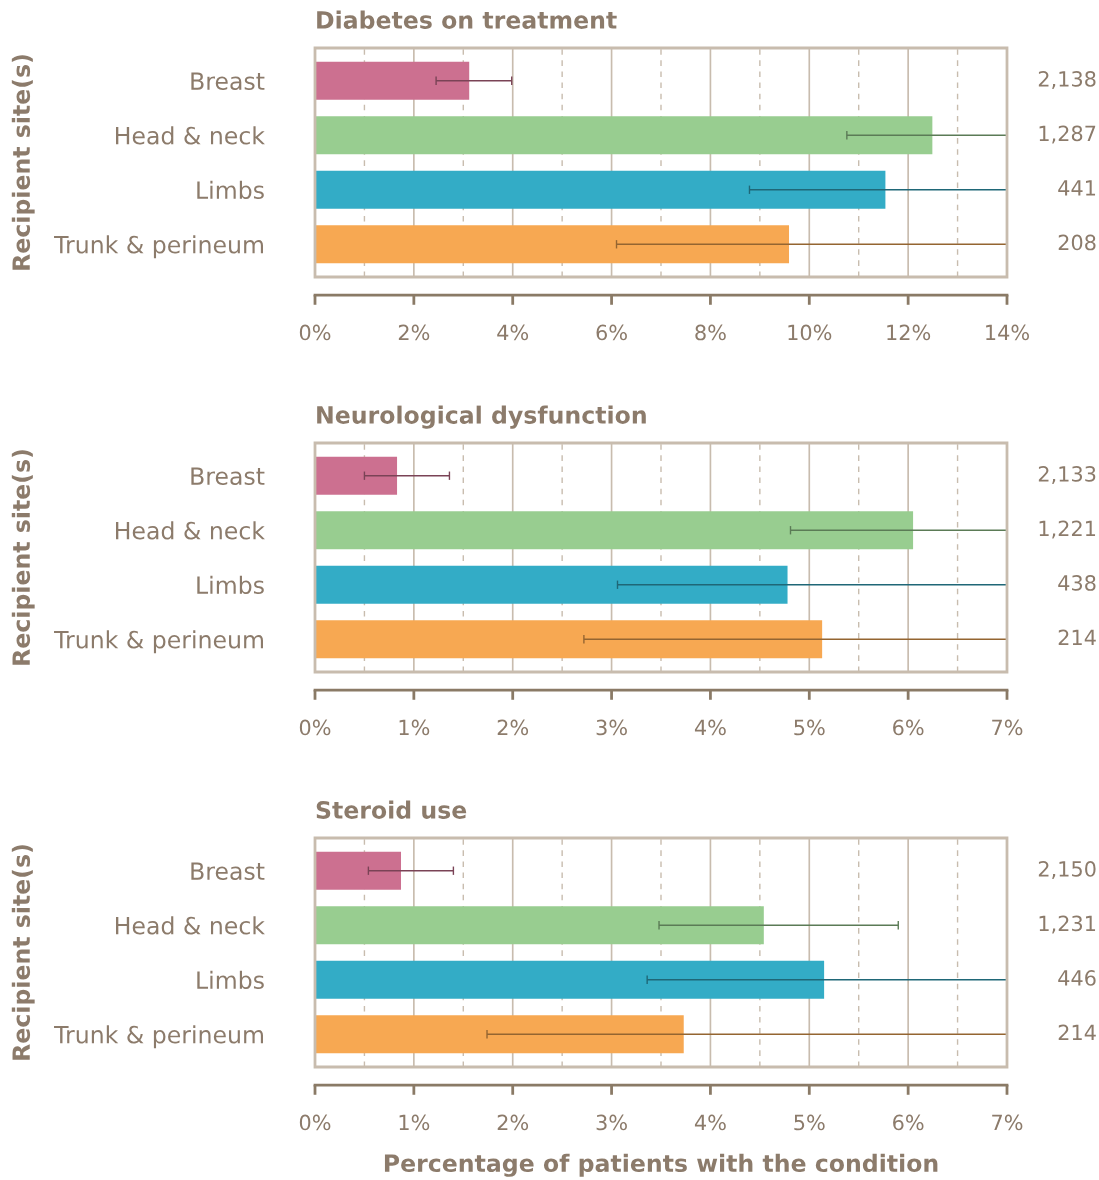  Describe the element at coordinates (1077, 978) in the screenshot. I see `text: 446` at that location.